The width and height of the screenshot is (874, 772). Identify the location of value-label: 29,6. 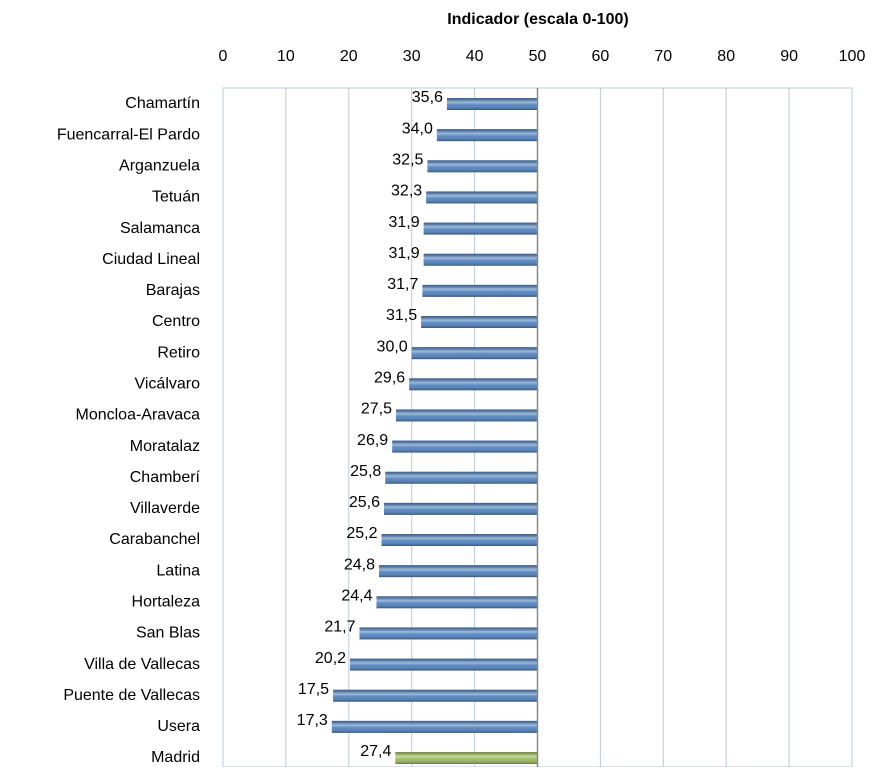
(389, 378).